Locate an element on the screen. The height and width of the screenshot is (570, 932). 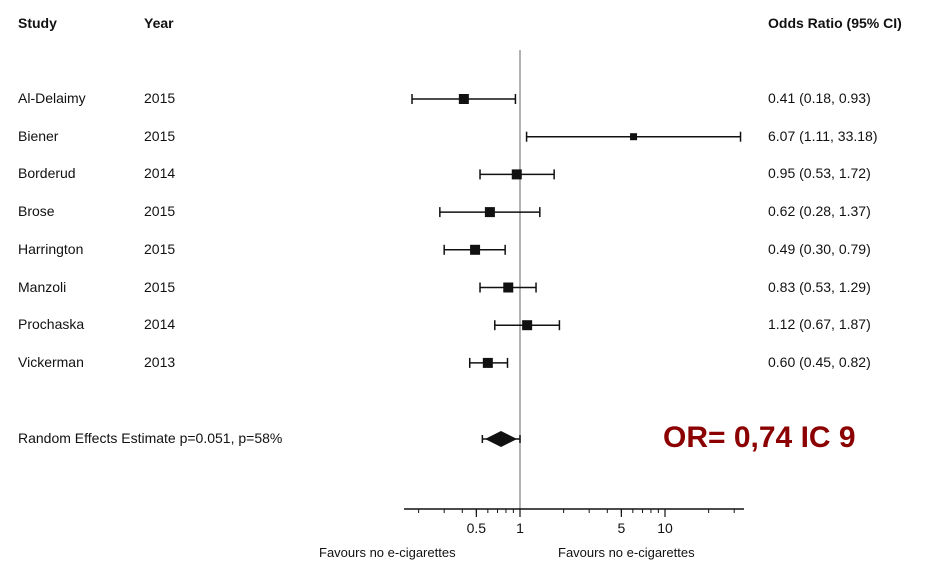
x-caption-right: Favours no e-cigarettes is located at coordinates (626, 552).